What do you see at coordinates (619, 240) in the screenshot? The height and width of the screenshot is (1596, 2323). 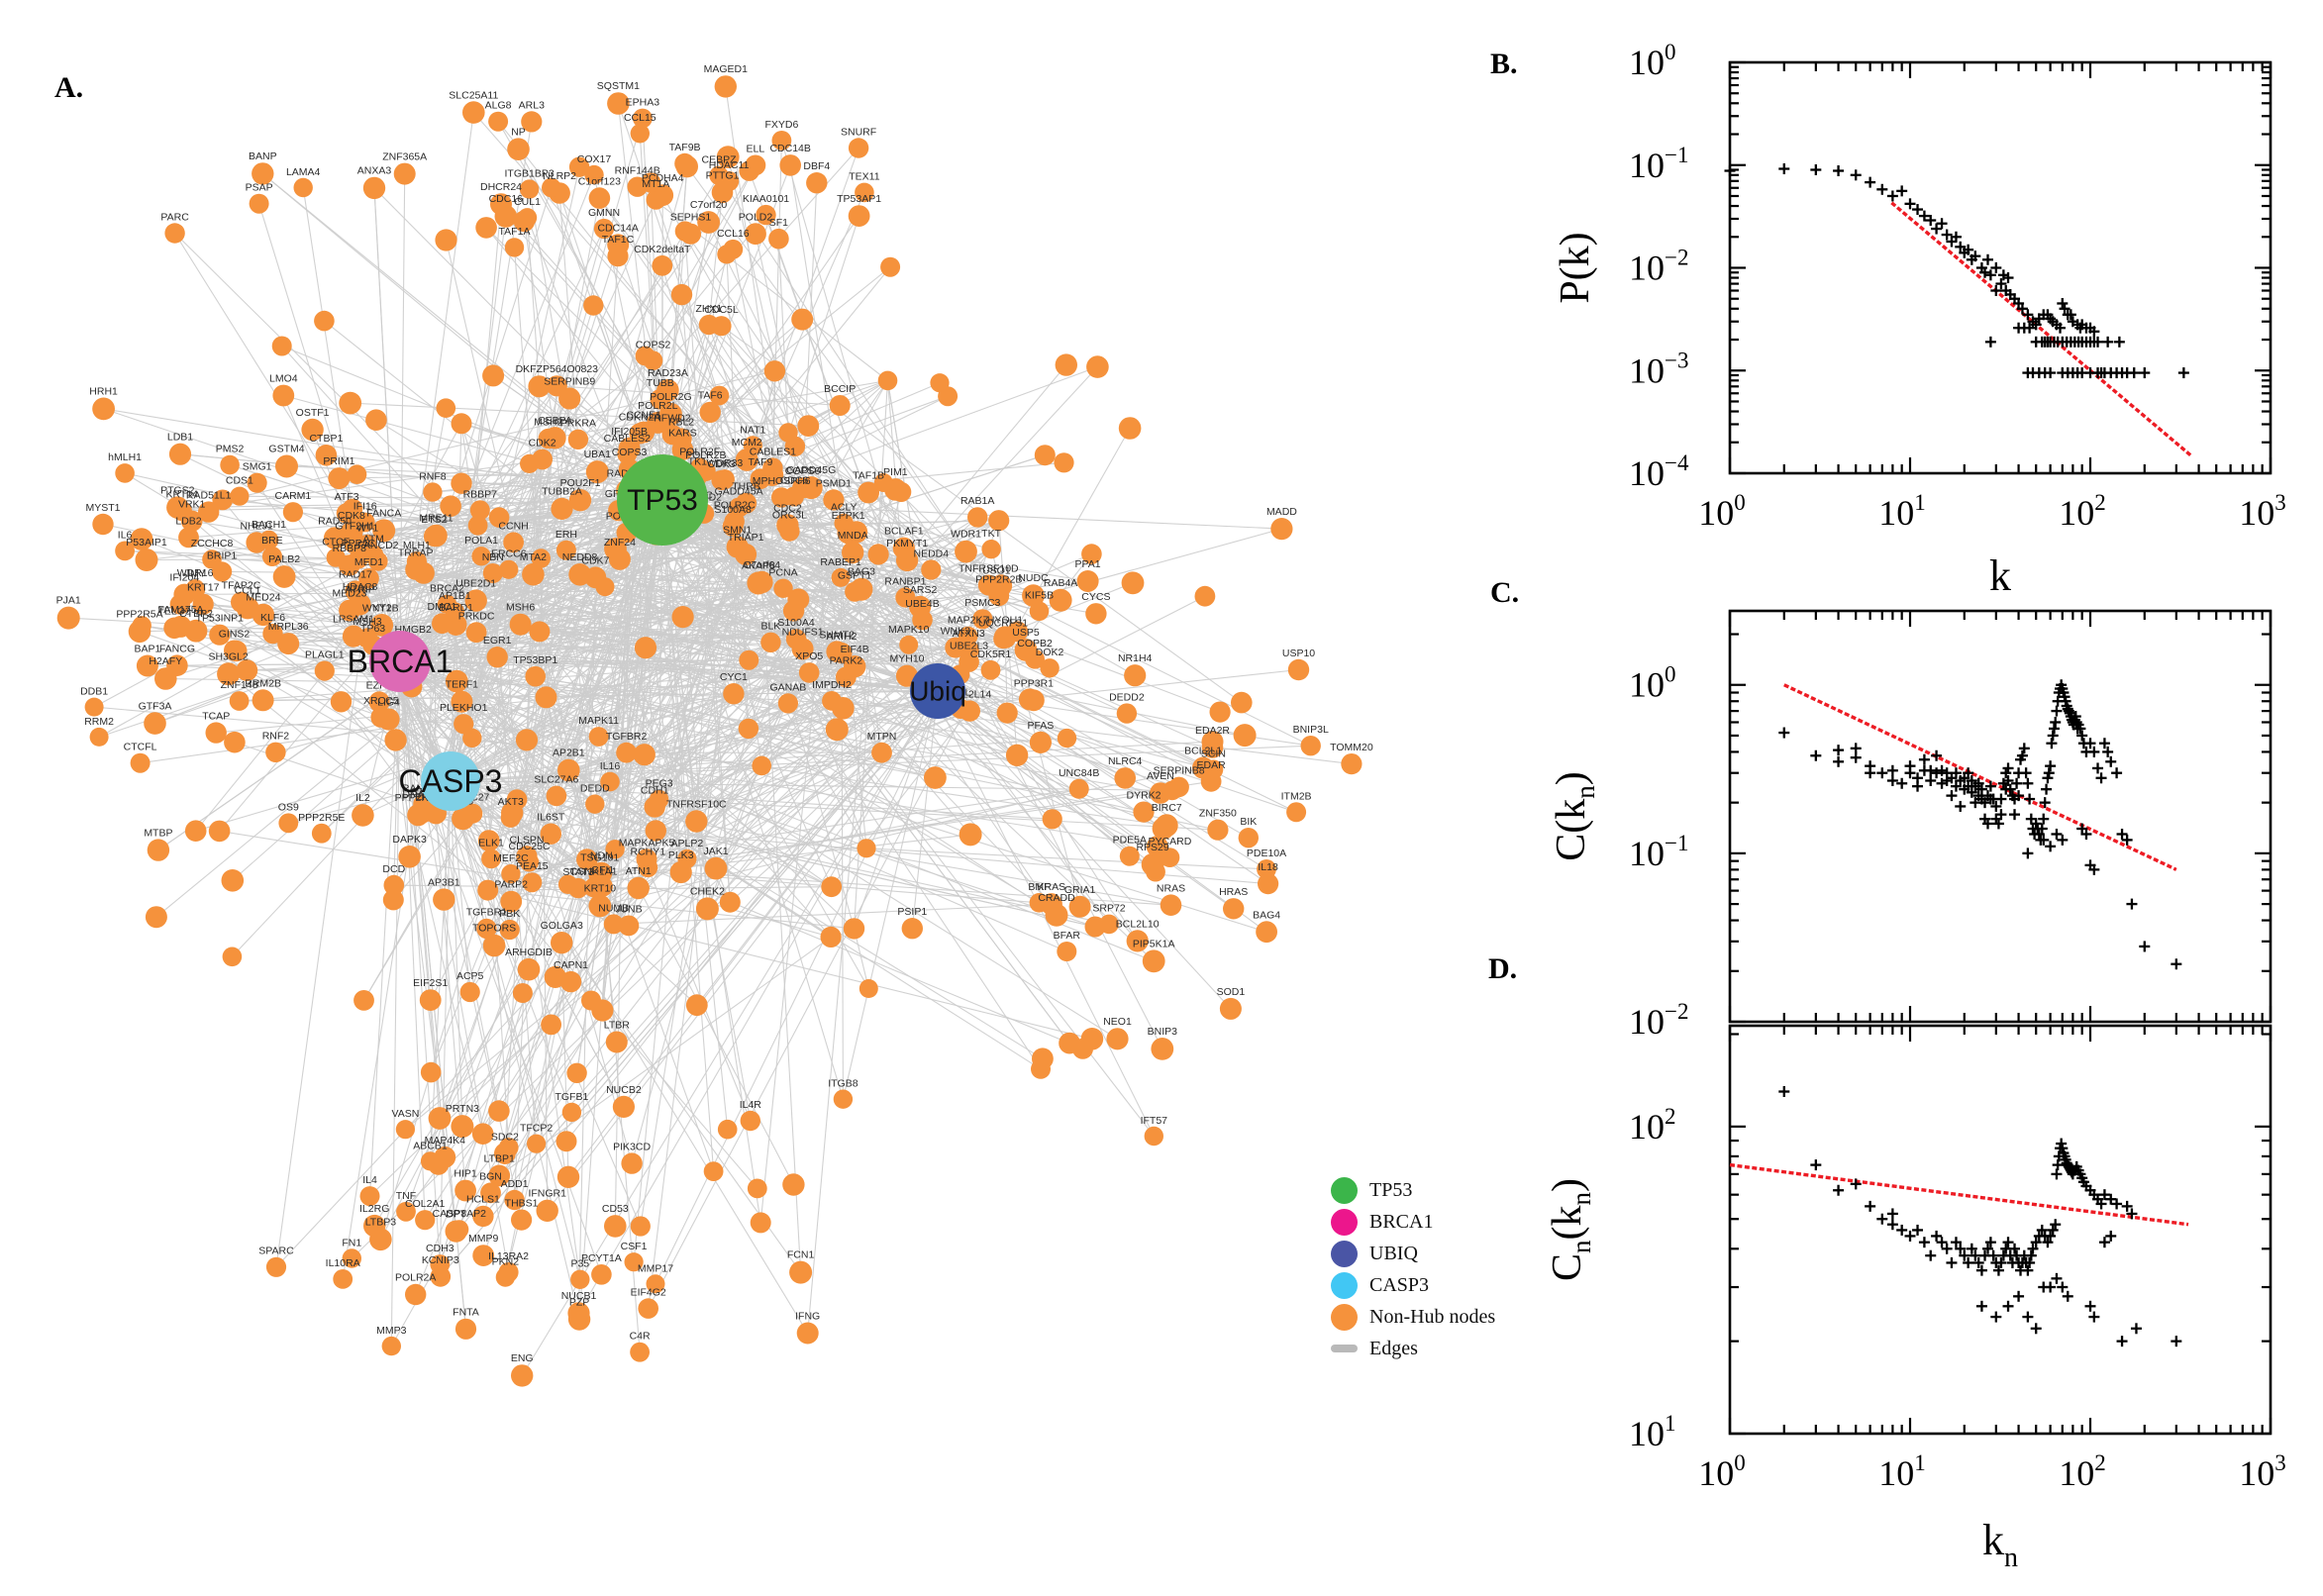 I see `network-node-label: TAF1C` at bounding box center [619, 240].